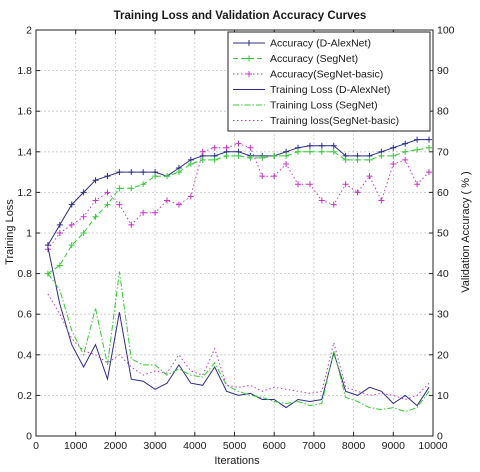  Describe the element at coordinates (443, 112) in the screenshot. I see `y-right-tick-label: 80` at that location.